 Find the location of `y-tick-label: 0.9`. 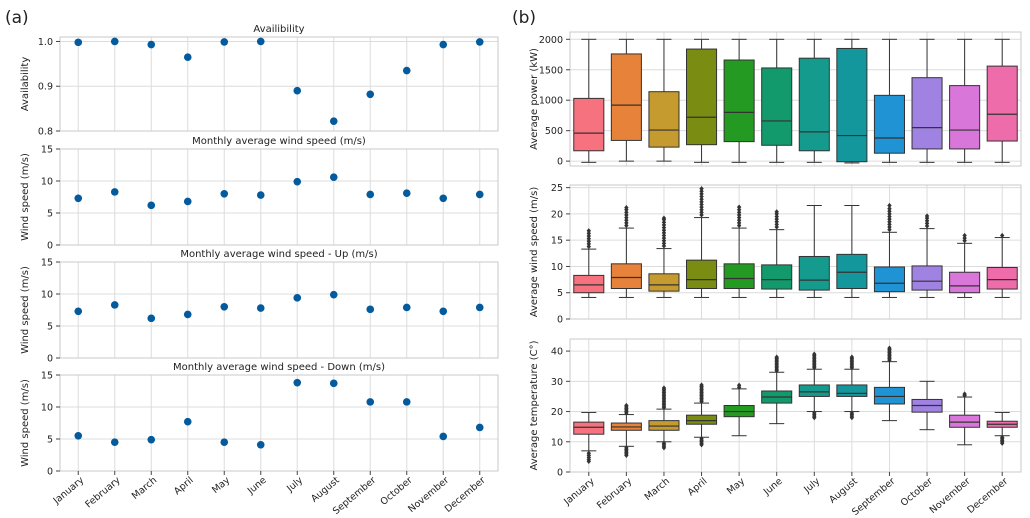

y-tick-label: 0.9 is located at coordinates (45, 87).